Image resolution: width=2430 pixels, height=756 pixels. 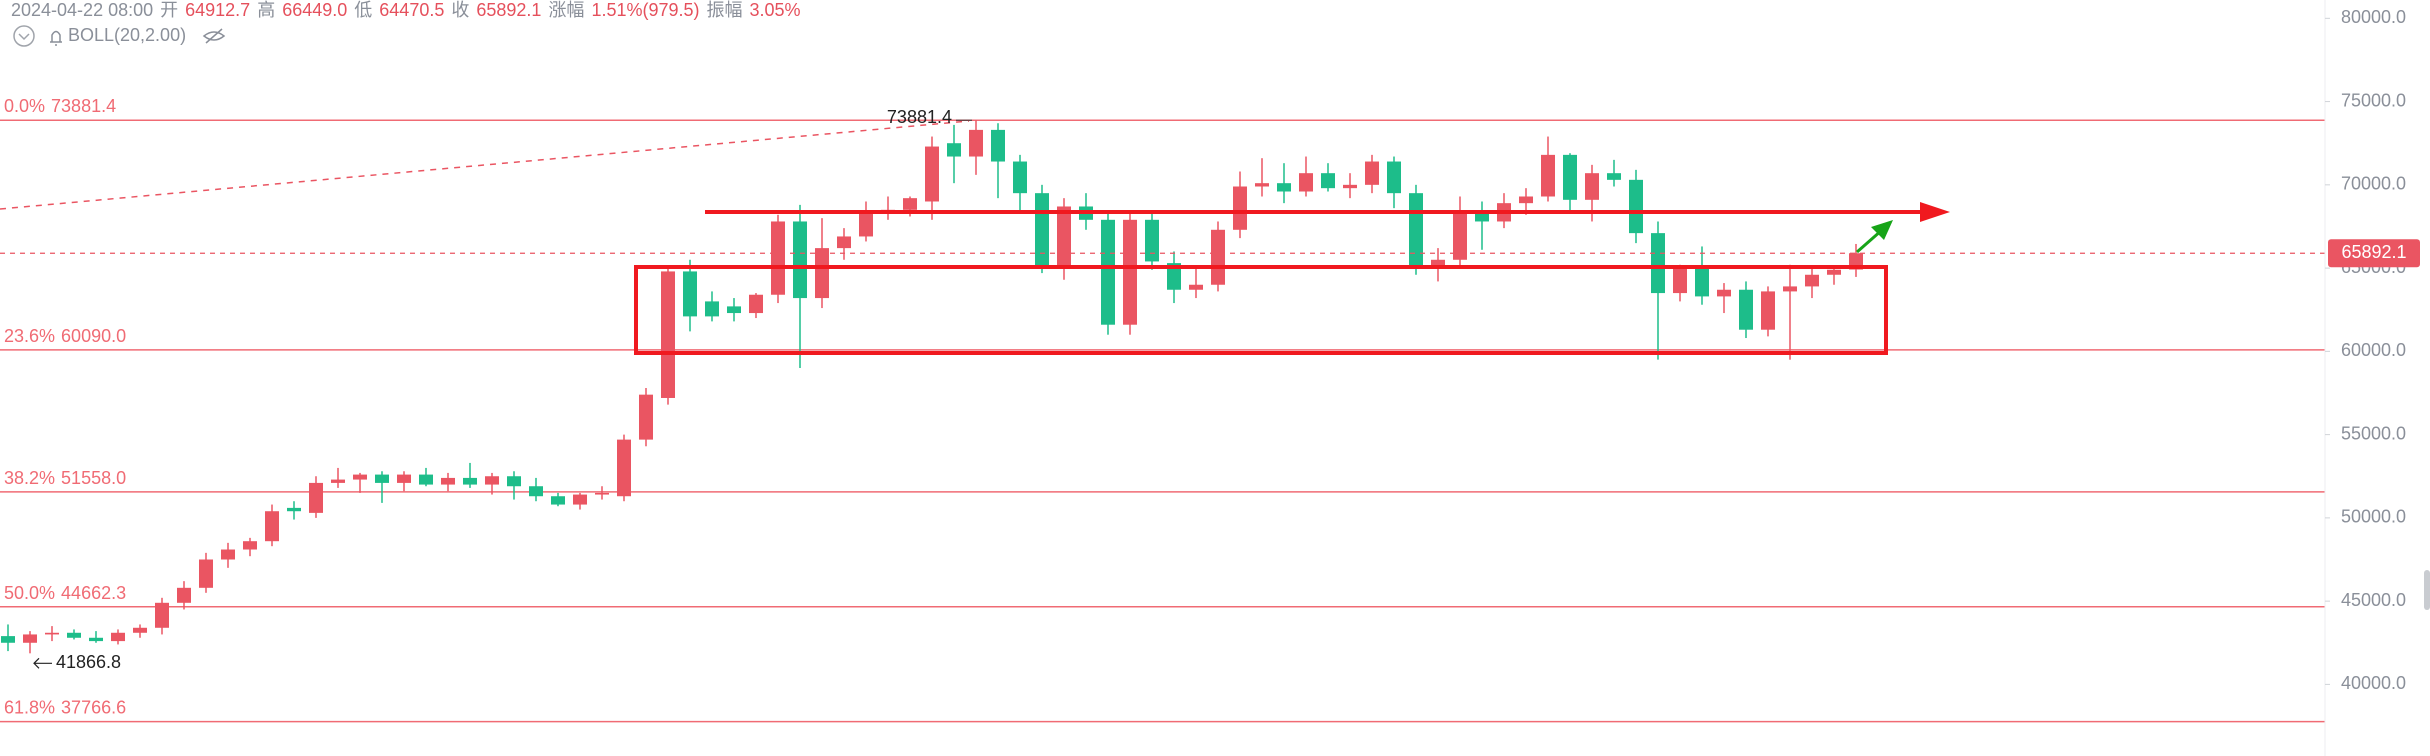 I want to click on stat-value: 1.51%(979.5), so click(x=645, y=10).